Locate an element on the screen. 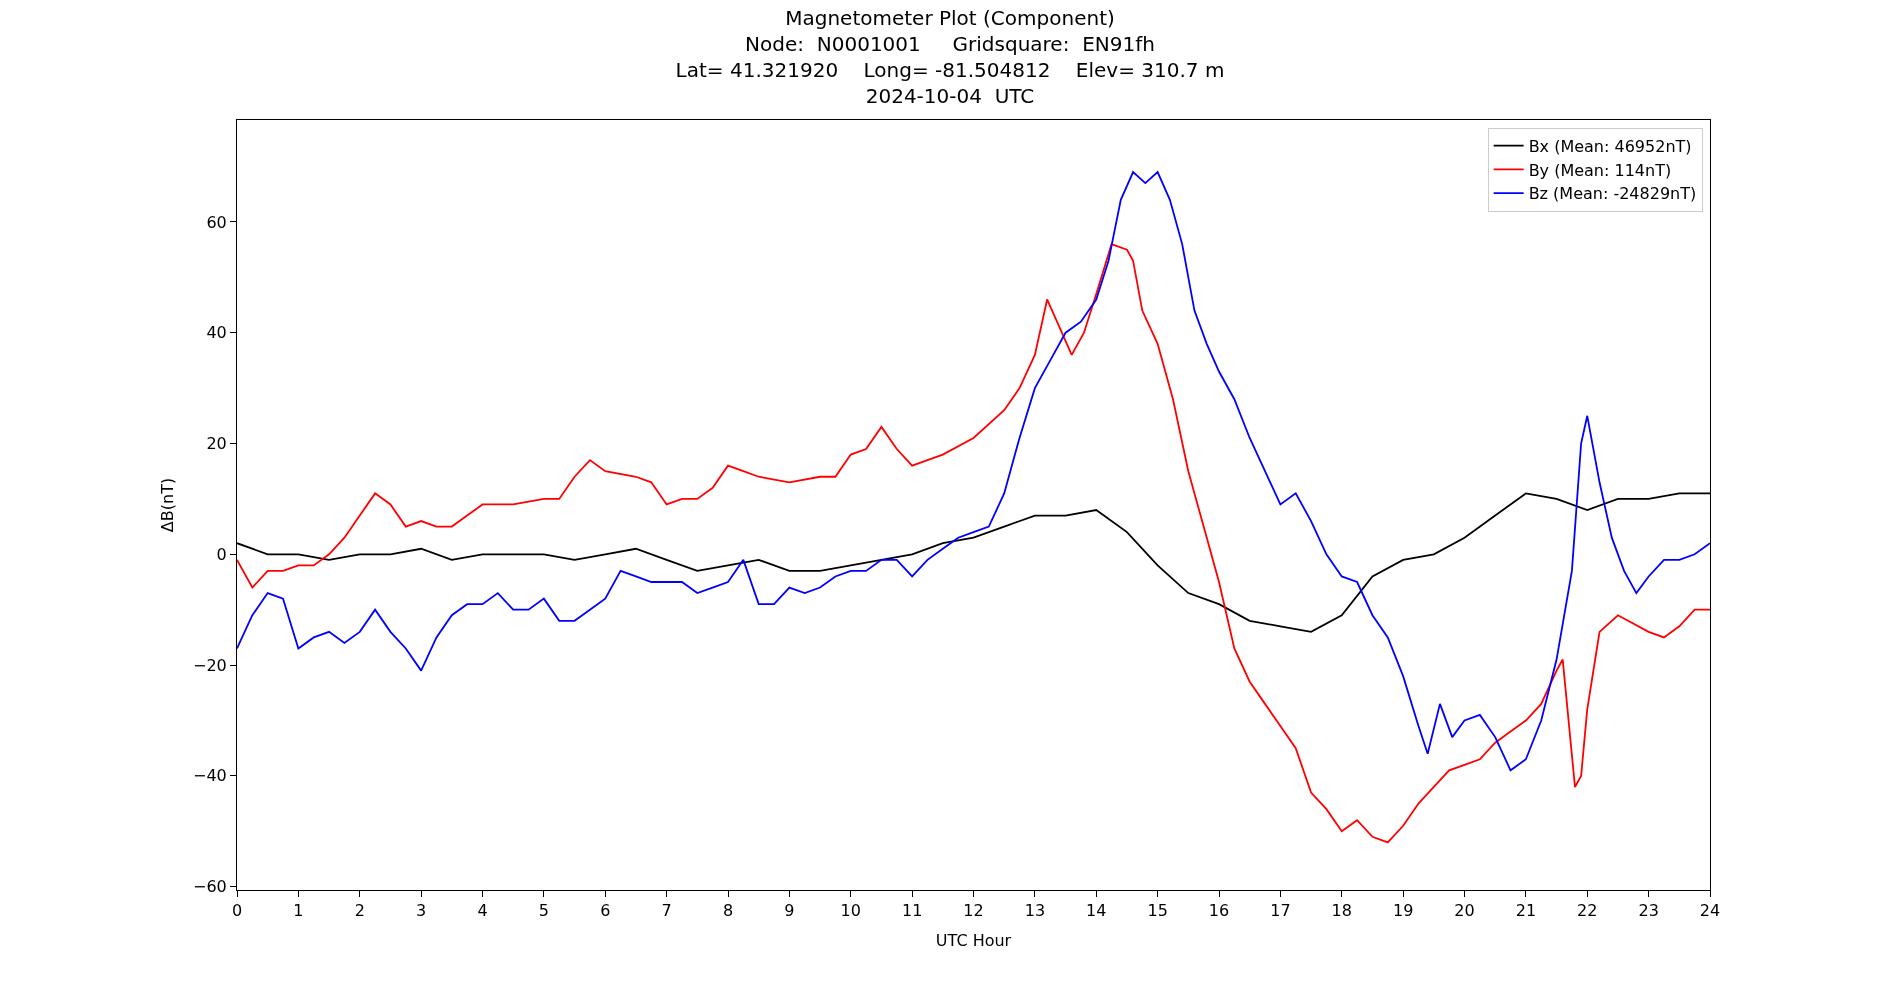 Image resolution: width=1900 pixels, height=1000 pixels. x-tick-label: 11 is located at coordinates (912, 911).